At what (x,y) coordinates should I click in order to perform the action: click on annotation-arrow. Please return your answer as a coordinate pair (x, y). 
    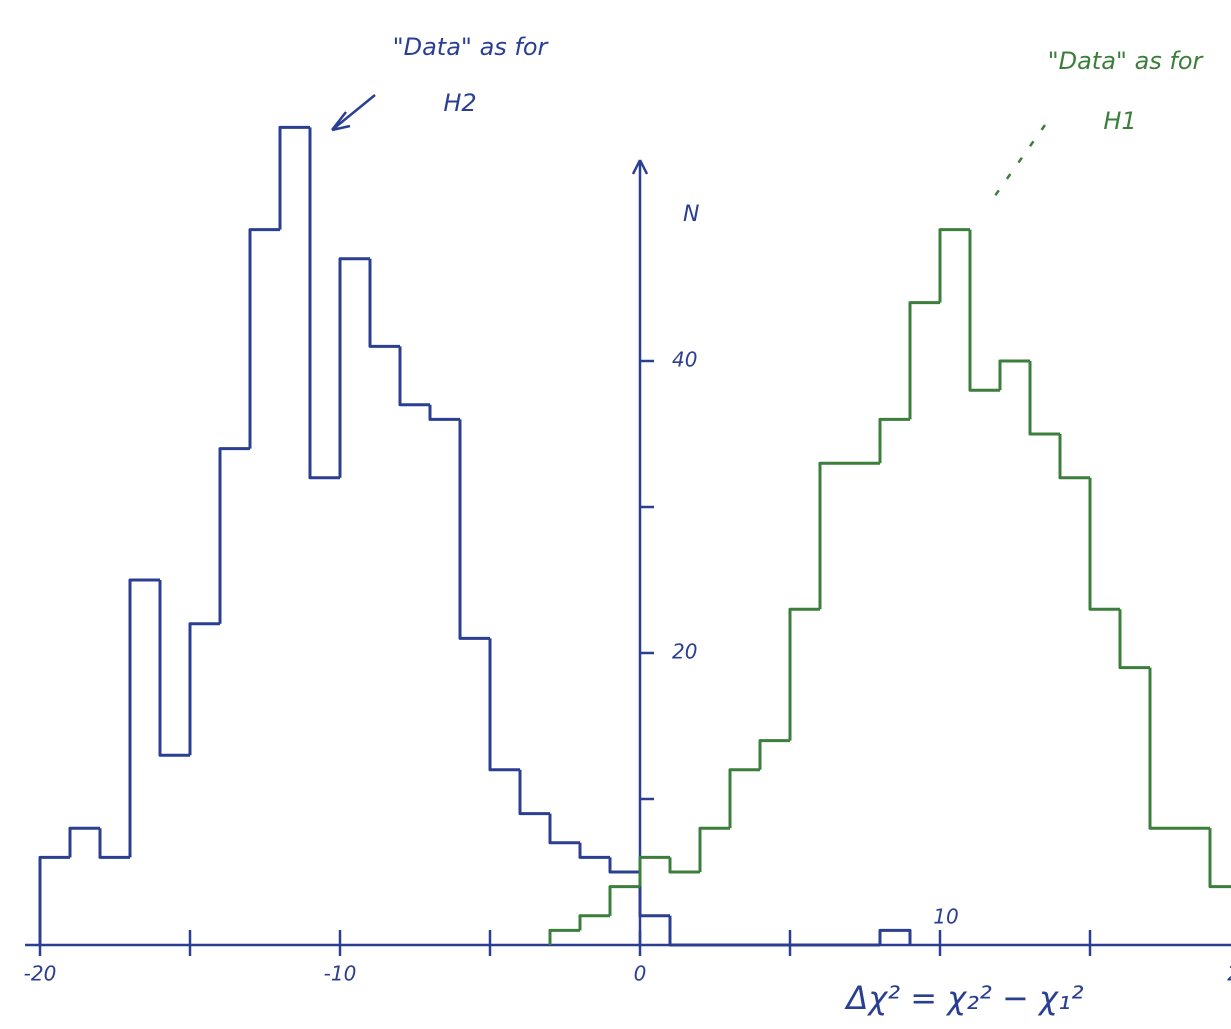
    Looking at the image, I should click on (353, 113).